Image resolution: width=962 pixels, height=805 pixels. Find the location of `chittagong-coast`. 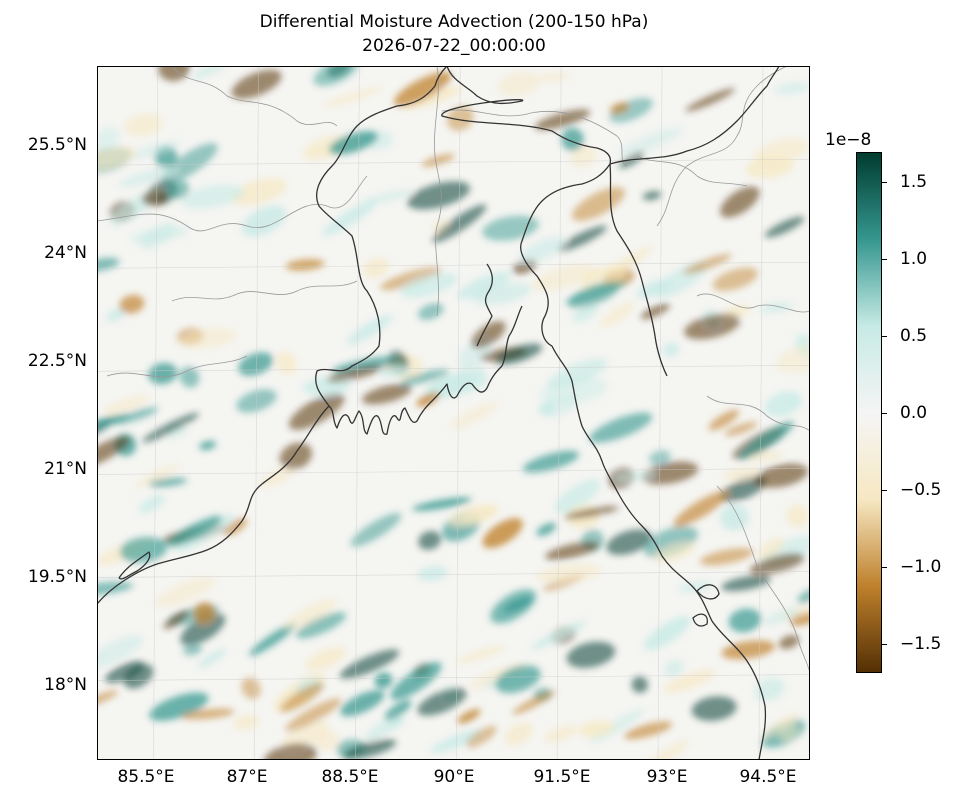

chittagong-coast is located at coordinates (659, 552).